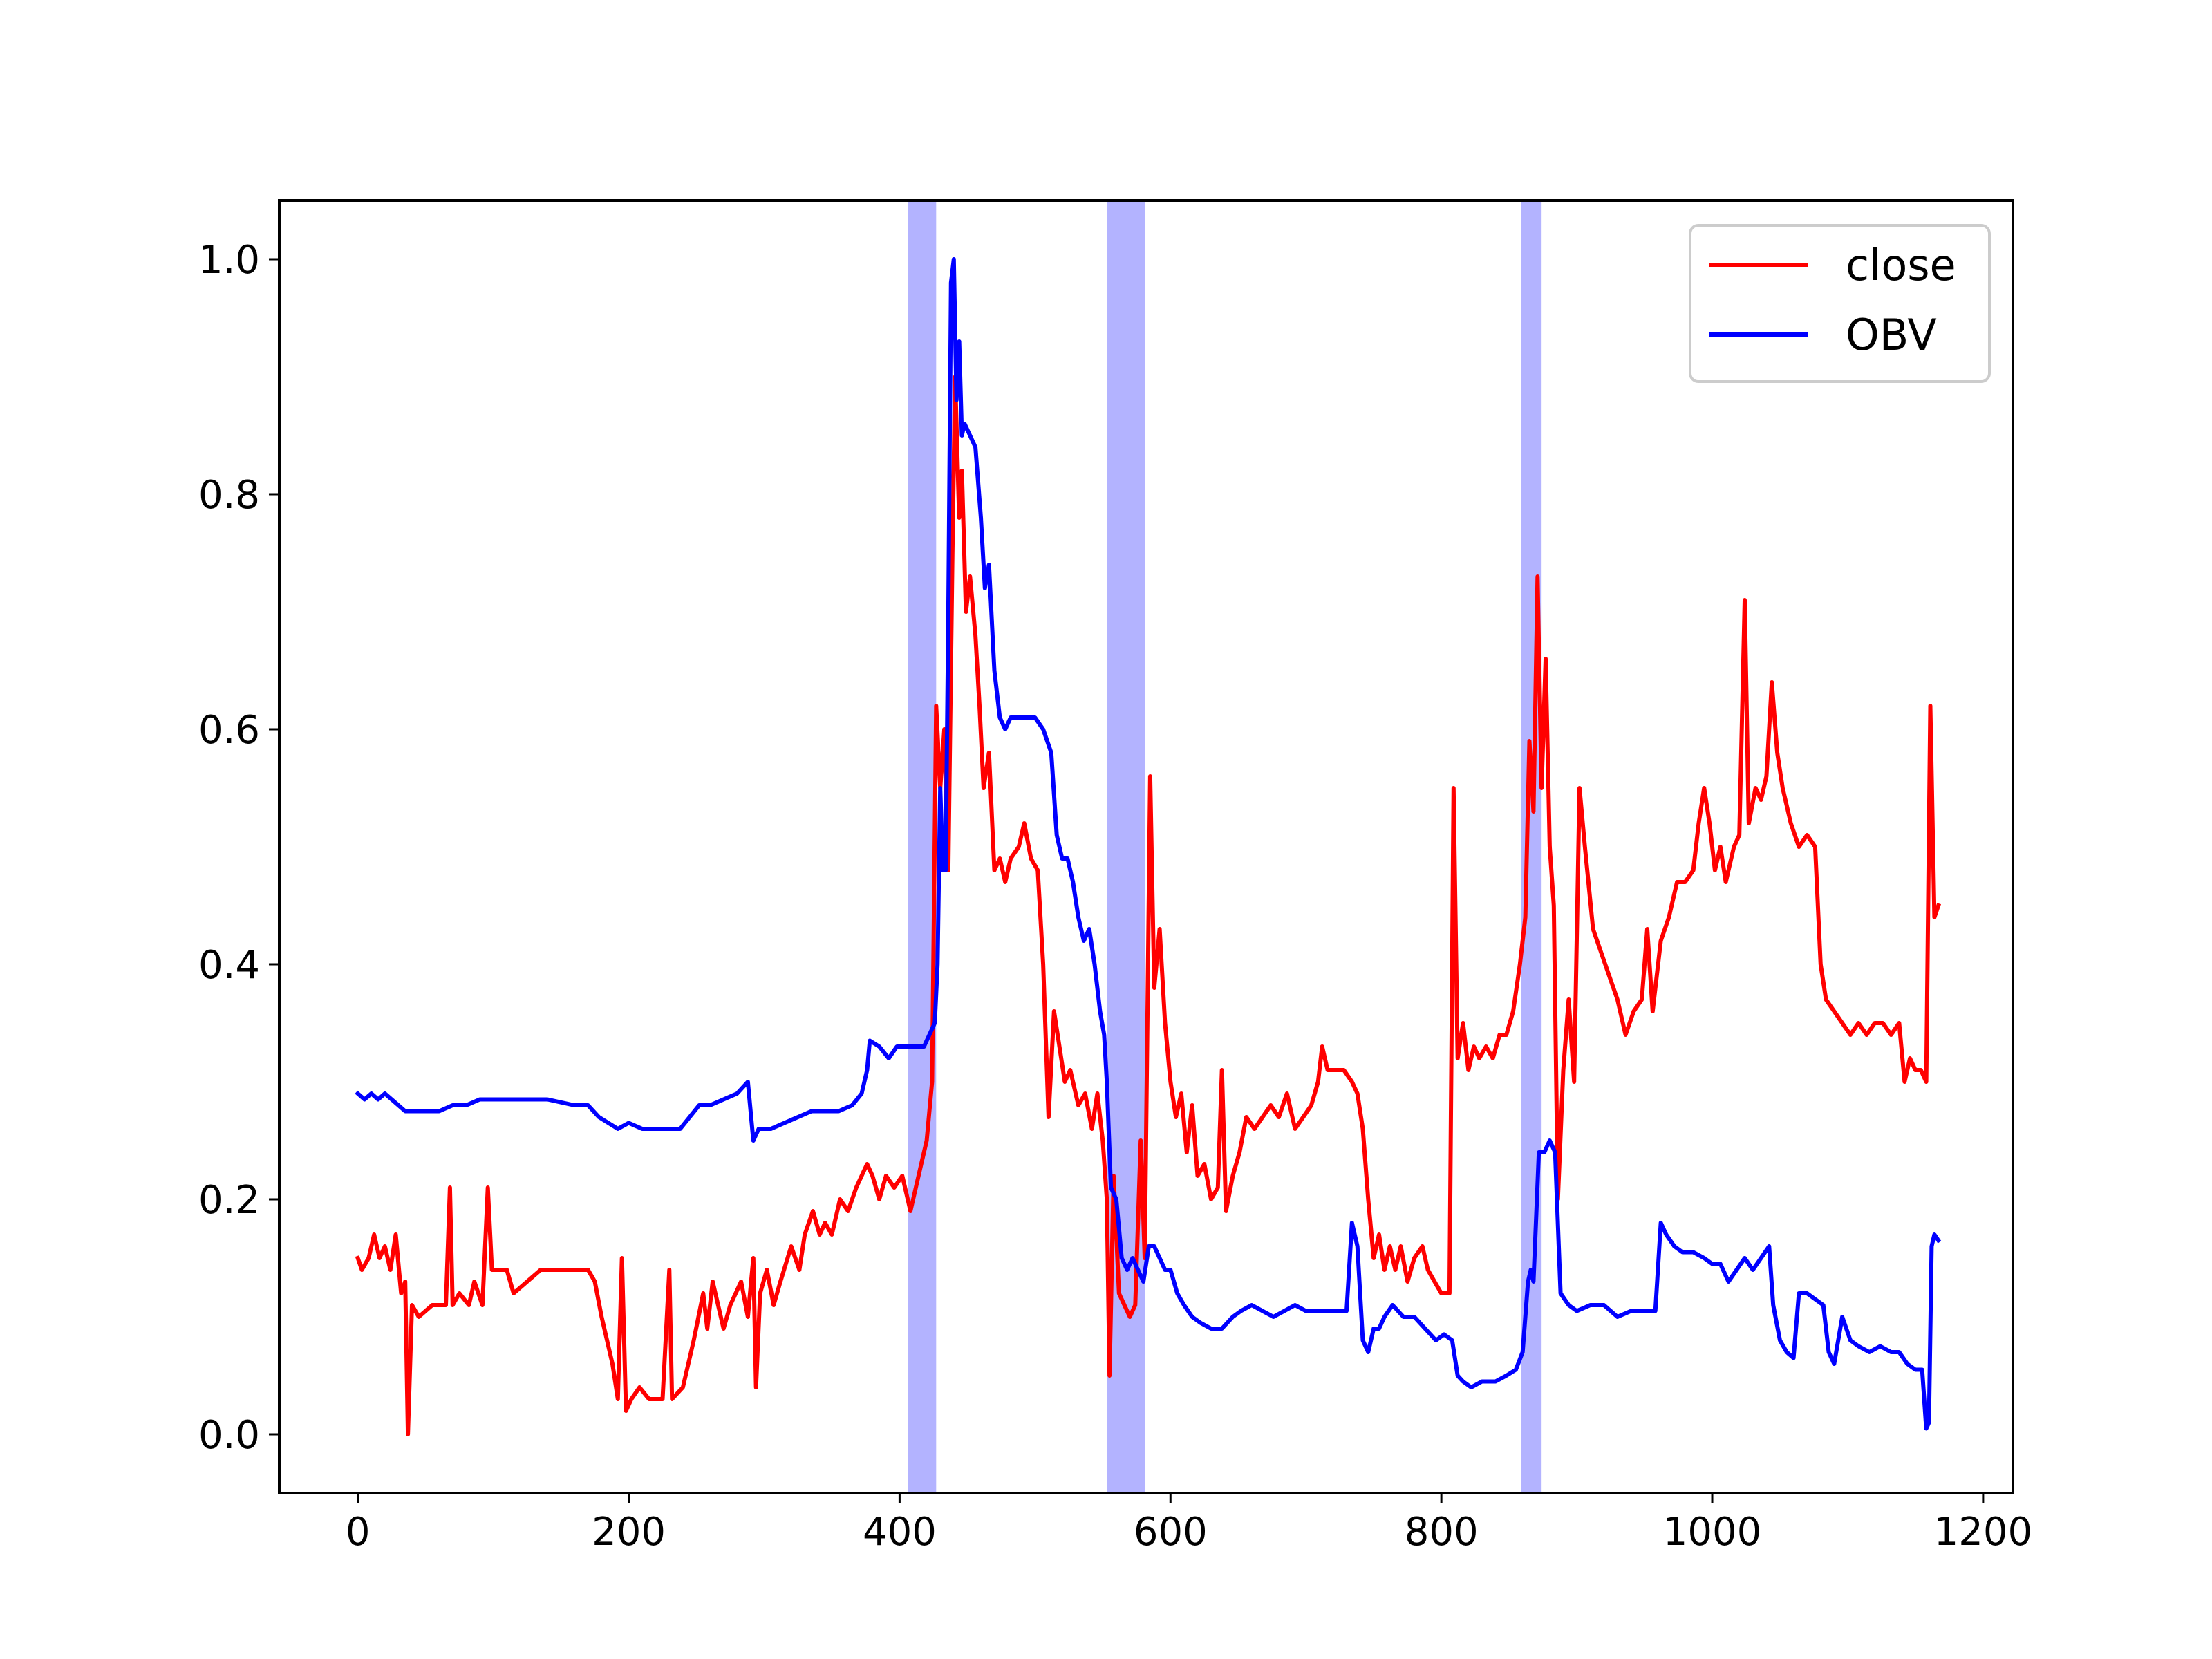 The height and width of the screenshot is (1659, 2212). Describe the element at coordinates (229, 1200) in the screenshot. I see `y-tick-label: 0.2` at that location.